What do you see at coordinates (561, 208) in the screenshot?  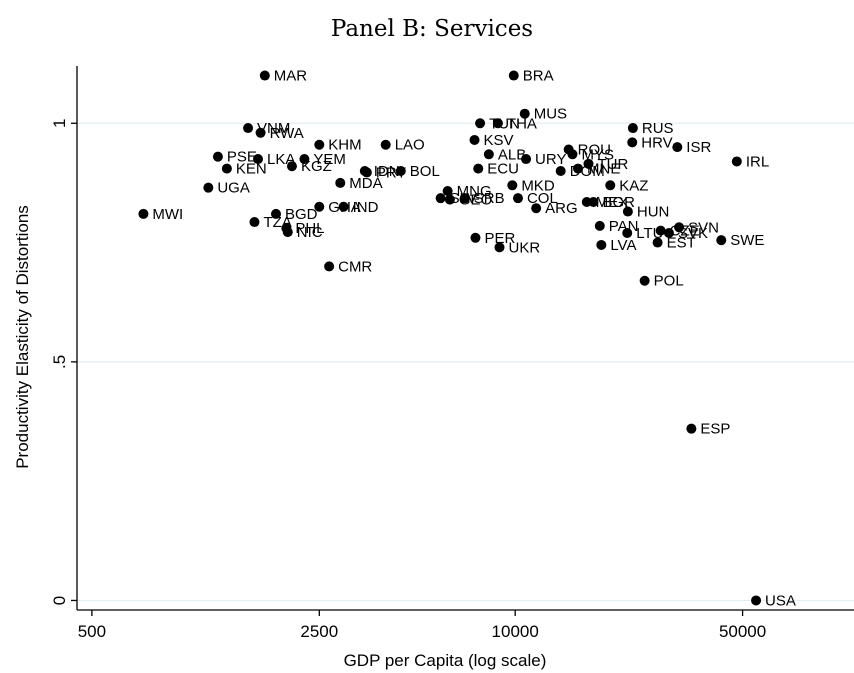 I see `point-label: ARG` at bounding box center [561, 208].